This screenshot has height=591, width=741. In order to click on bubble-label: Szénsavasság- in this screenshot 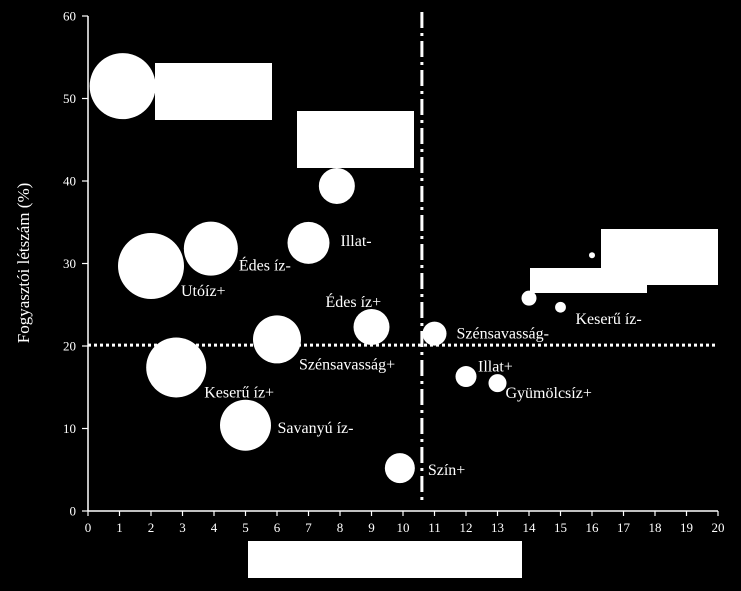, I will do `click(503, 334)`.